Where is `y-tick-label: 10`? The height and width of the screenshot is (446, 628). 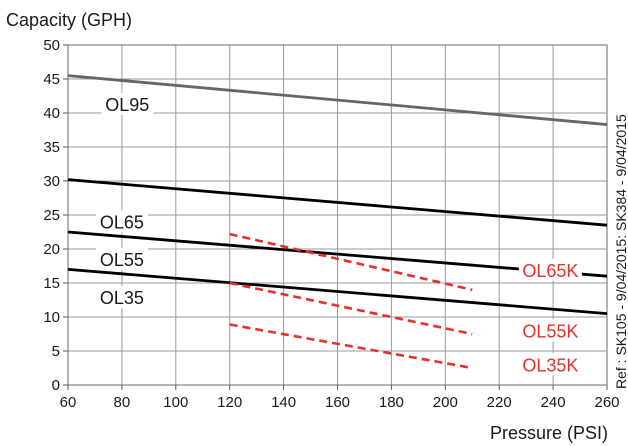 y-tick-label: 10 is located at coordinates (51, 317).